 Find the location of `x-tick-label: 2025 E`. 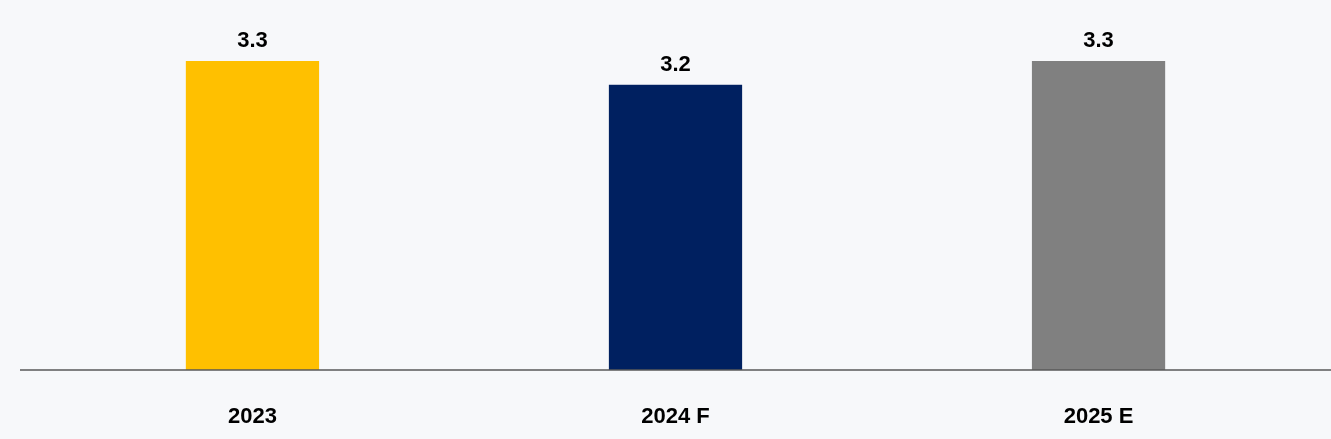

x-tick-label: 2025 E is located at coordinates (1098, 415).